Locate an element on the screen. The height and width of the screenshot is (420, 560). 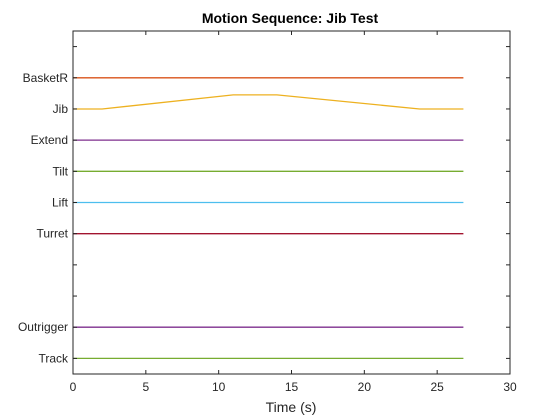
series-line-jib is located at coordinates (268, 102).